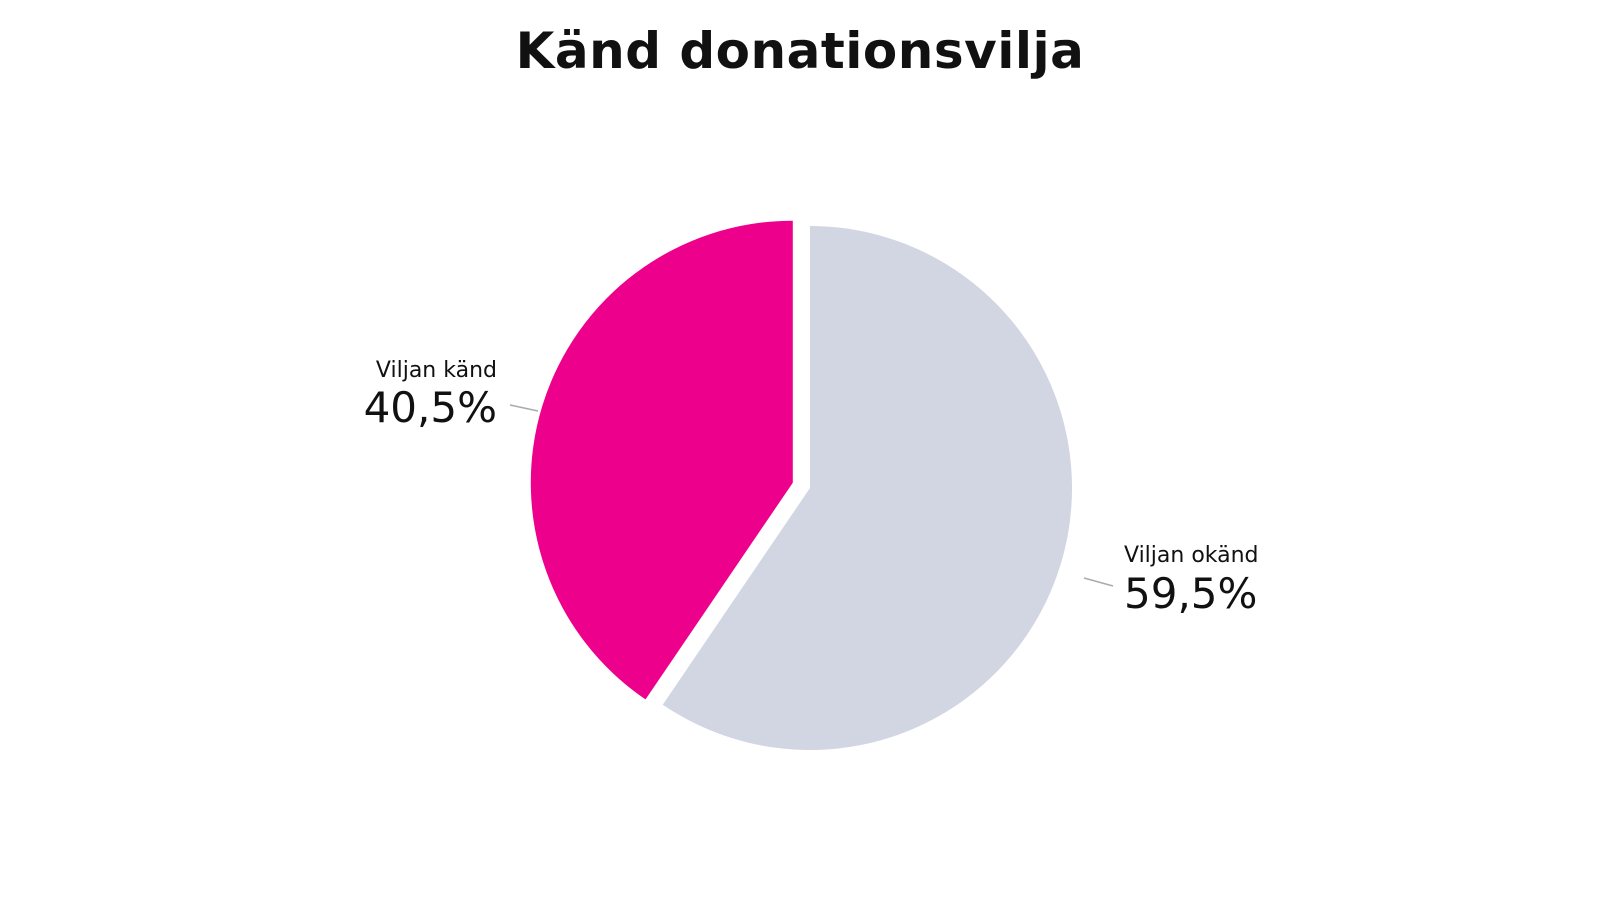 The width and height of the screenshot is (1600, 900). What do you see at coordinates (436, 370) in the screenshot?
I see `slice-label-1: Viljan känd` at bounding box center [436, 370].